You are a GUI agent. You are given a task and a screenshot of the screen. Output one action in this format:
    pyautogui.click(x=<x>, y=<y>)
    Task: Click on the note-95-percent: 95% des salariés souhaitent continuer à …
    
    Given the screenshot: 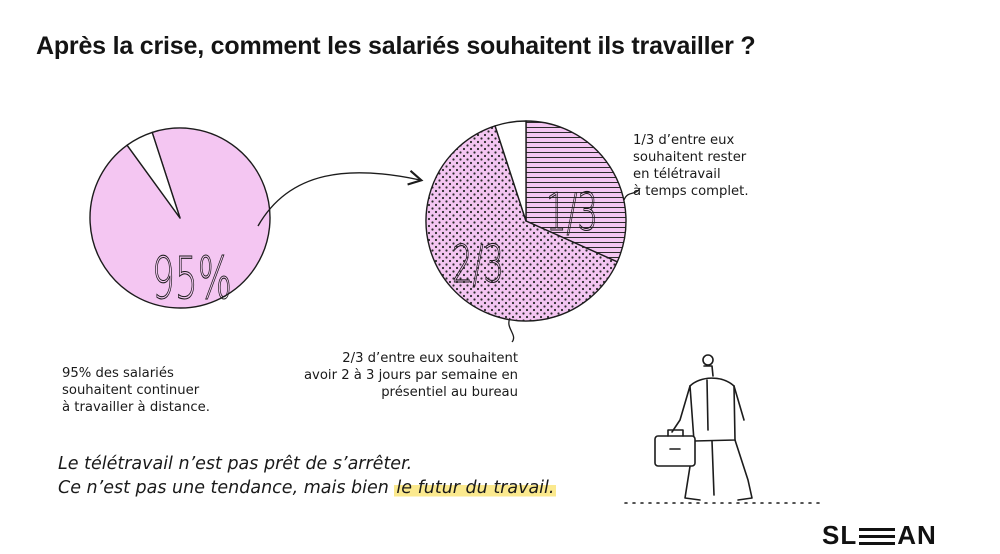 What is the action you would take?
    pyautogui.click(x=136, y=390)
    